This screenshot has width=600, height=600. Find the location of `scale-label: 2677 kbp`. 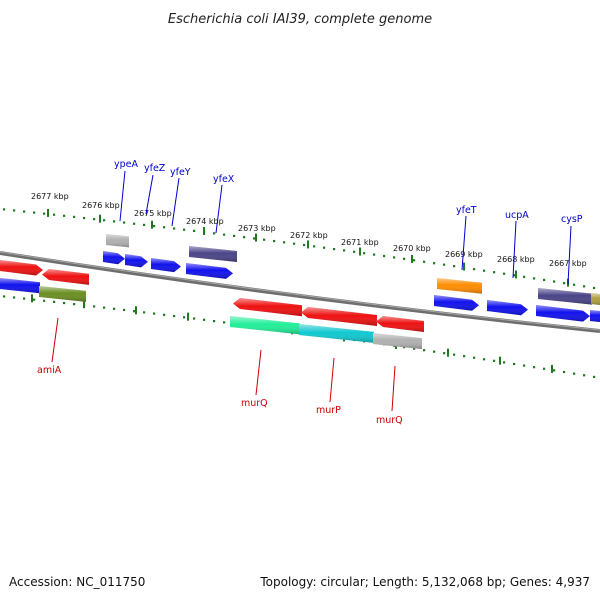

scale-label: 2677 kbp is located at coordinates (50, 196).